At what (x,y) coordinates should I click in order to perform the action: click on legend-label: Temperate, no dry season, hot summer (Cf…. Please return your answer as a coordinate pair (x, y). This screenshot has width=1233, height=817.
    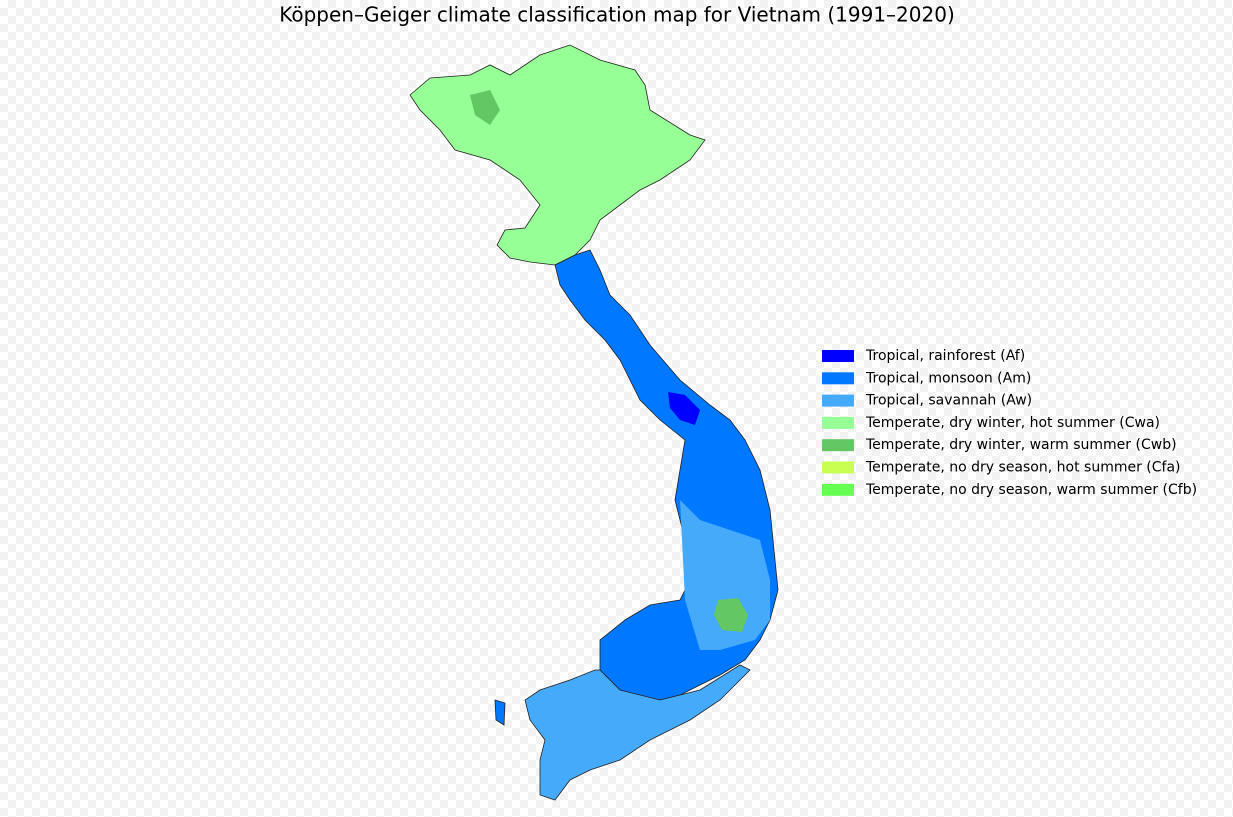
    Looking at the image, I should click on (1023, 468).